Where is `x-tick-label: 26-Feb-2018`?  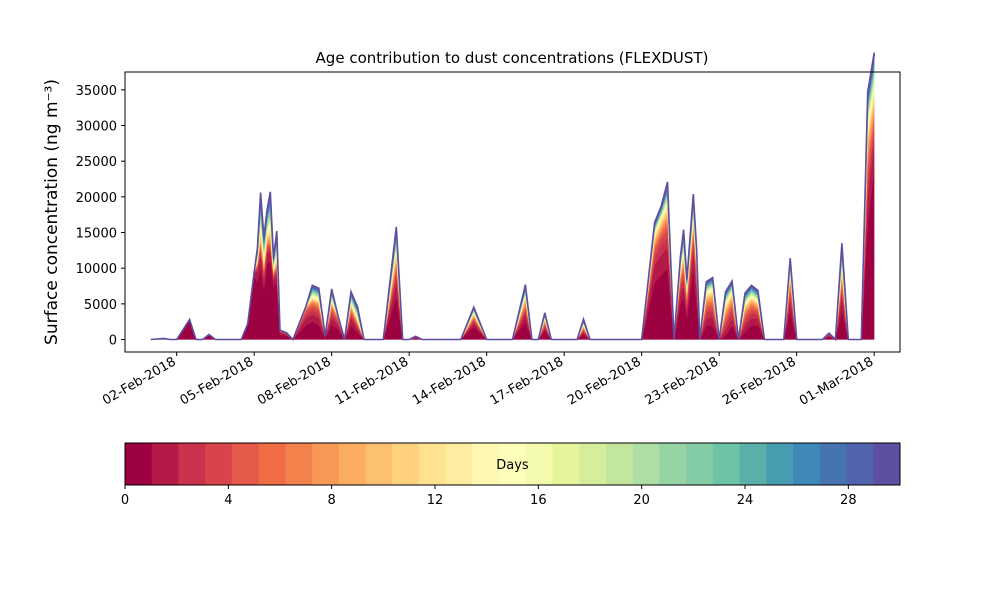
x-tick-label: 26-Feb-2018 is located at coordinates (759, 381).